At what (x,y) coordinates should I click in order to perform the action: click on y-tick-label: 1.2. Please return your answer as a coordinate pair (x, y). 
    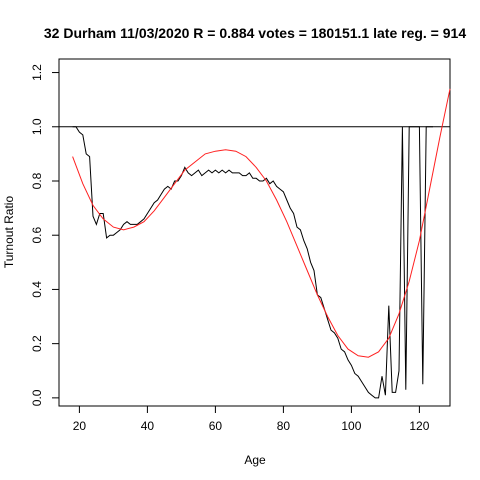
    Looking at the image, I should click on (37, 72).